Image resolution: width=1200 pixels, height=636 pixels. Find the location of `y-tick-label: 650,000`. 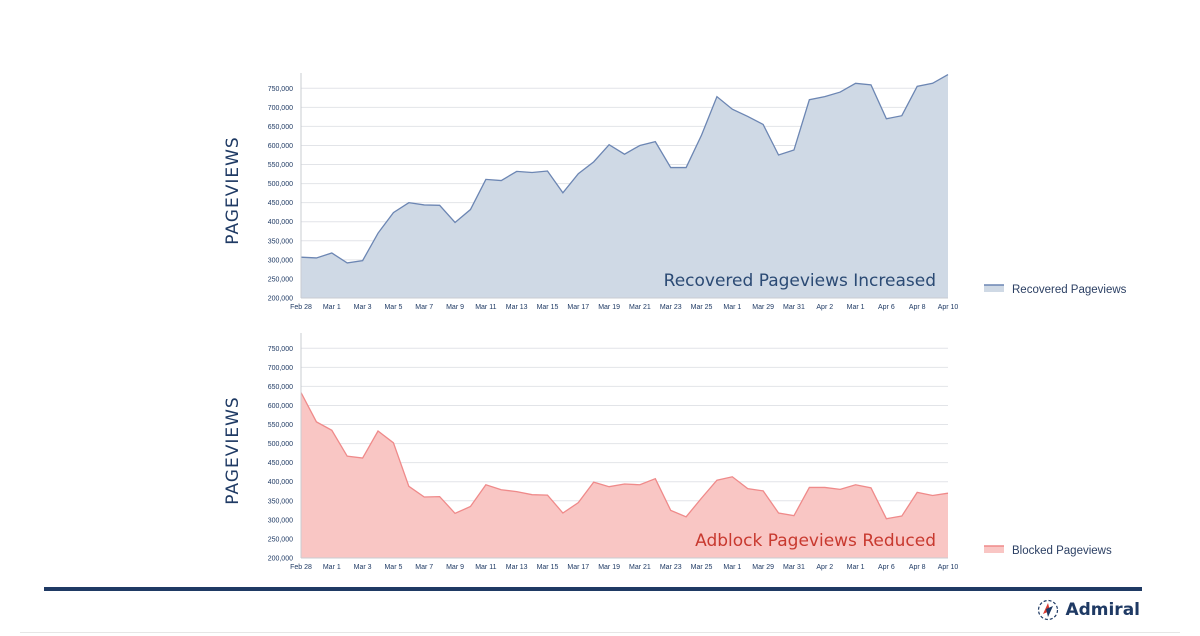

y-tick-label: 650,000 is located at coordinates (280, 387).